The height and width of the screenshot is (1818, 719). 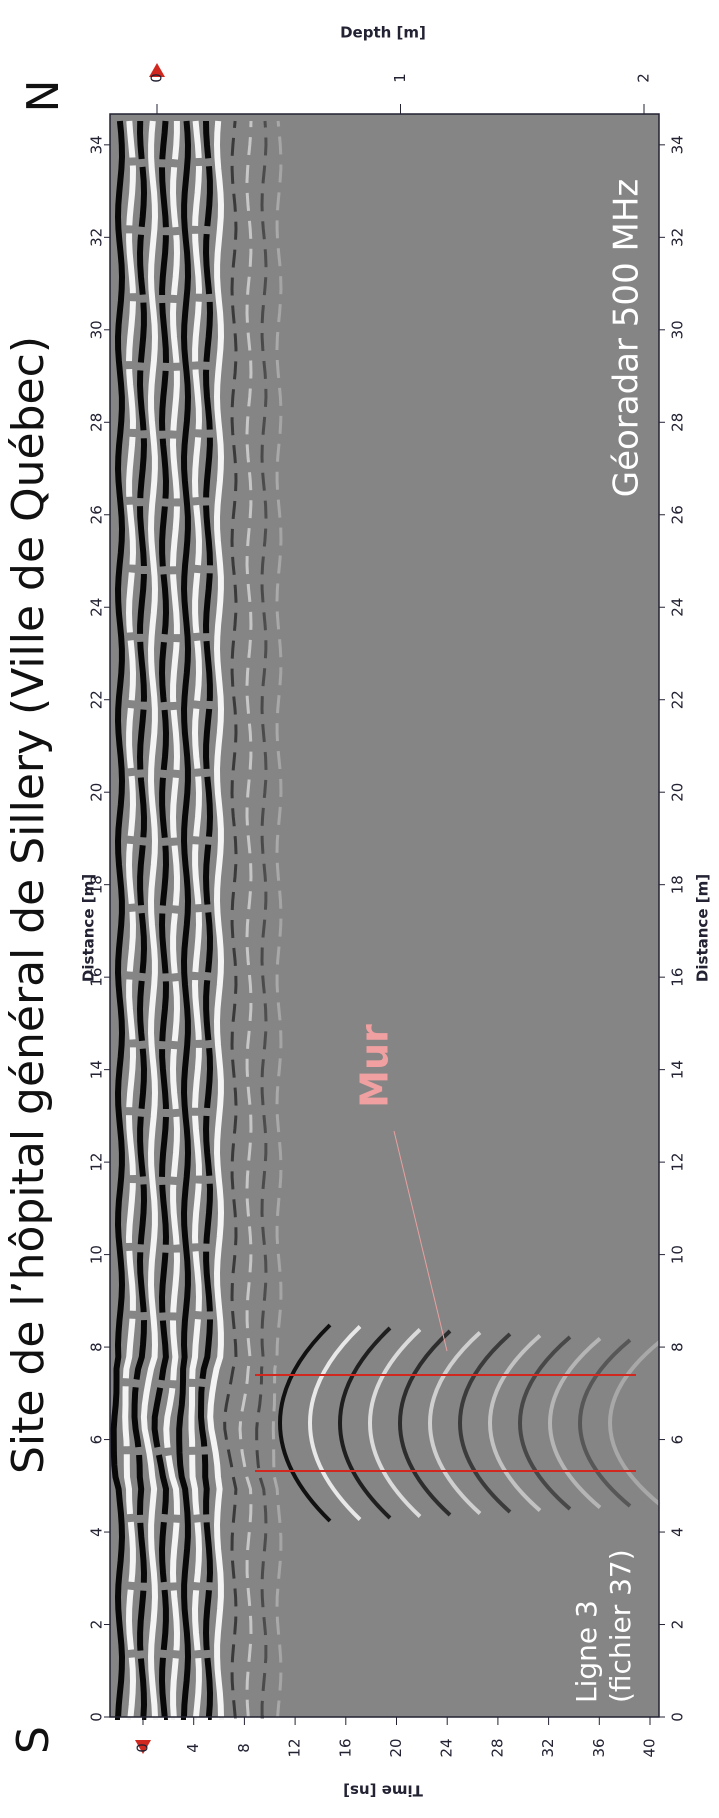 I want to click on time-zero-marker, so click(x=143, y=1747).